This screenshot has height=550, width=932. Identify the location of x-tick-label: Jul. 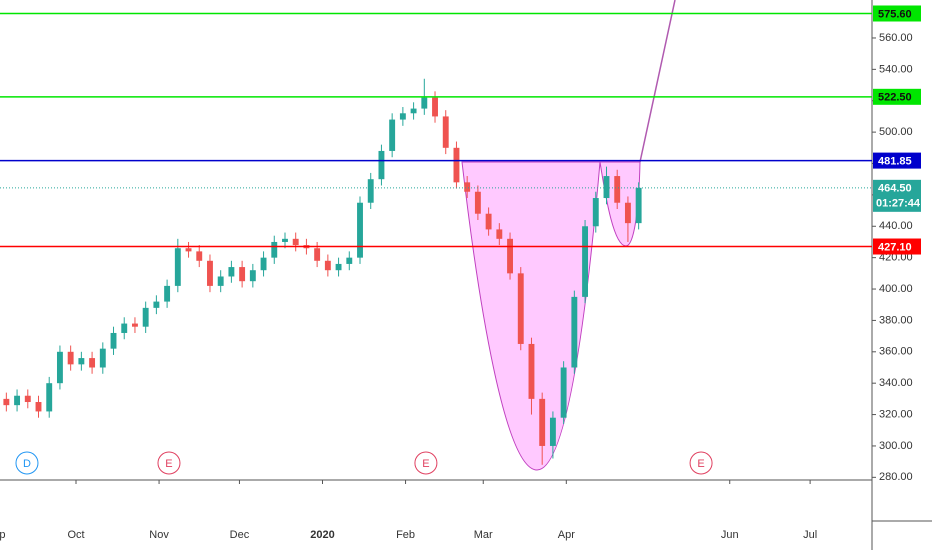
(810, 535).